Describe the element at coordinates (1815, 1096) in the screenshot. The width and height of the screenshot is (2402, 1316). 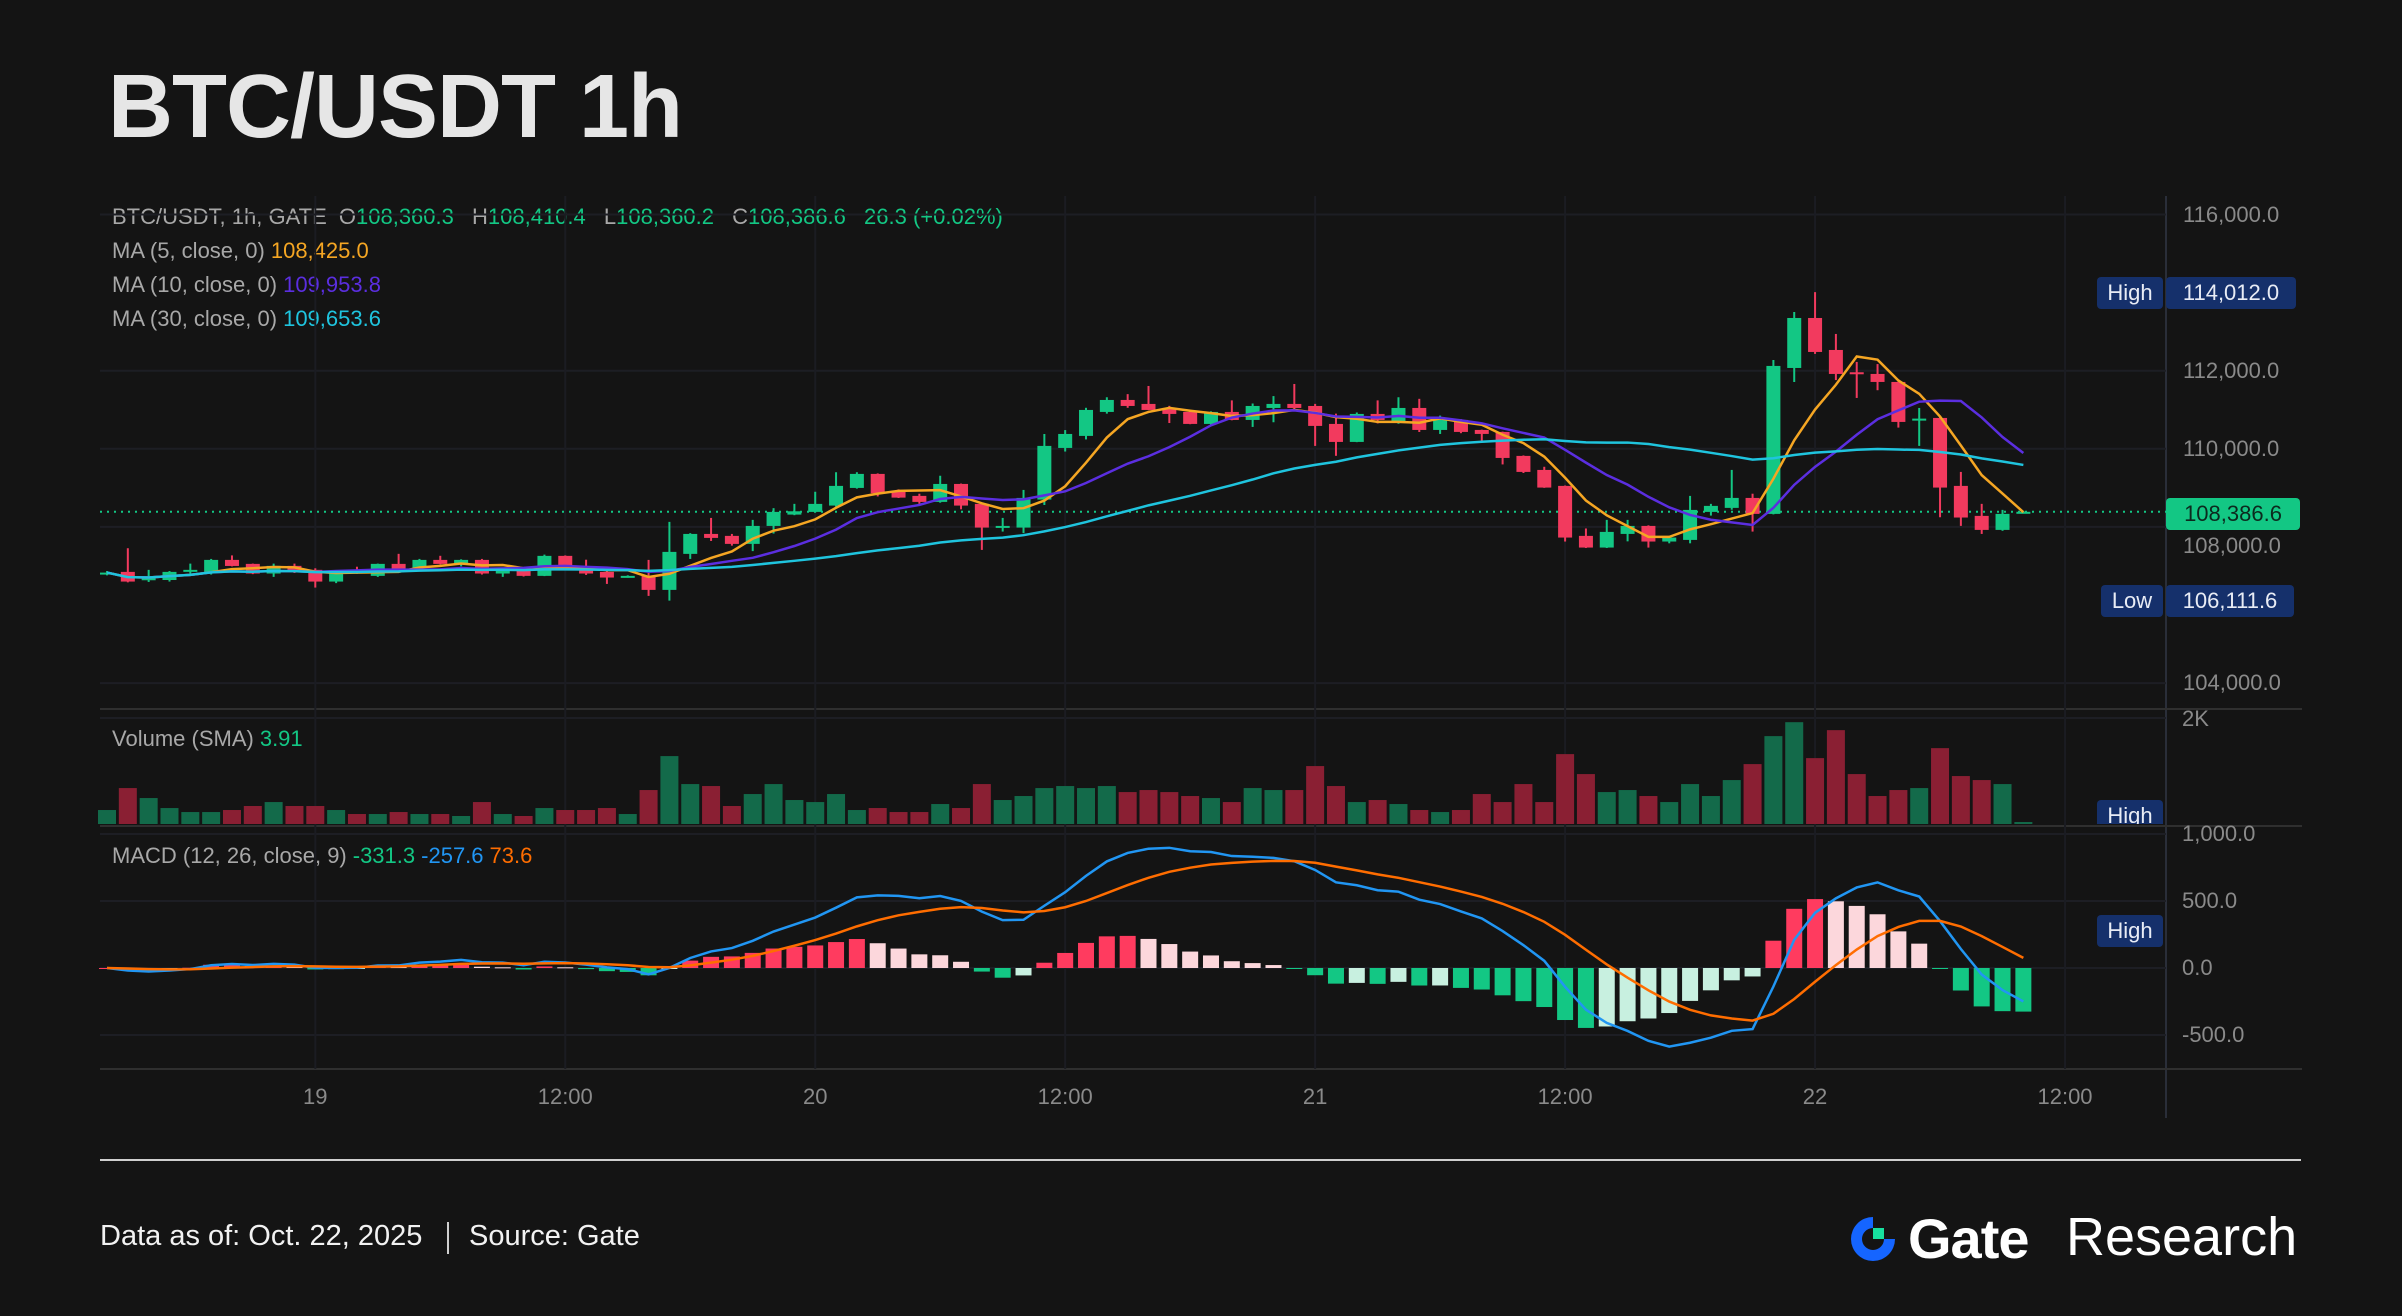
I see `time-tick-label: 22` at that location.